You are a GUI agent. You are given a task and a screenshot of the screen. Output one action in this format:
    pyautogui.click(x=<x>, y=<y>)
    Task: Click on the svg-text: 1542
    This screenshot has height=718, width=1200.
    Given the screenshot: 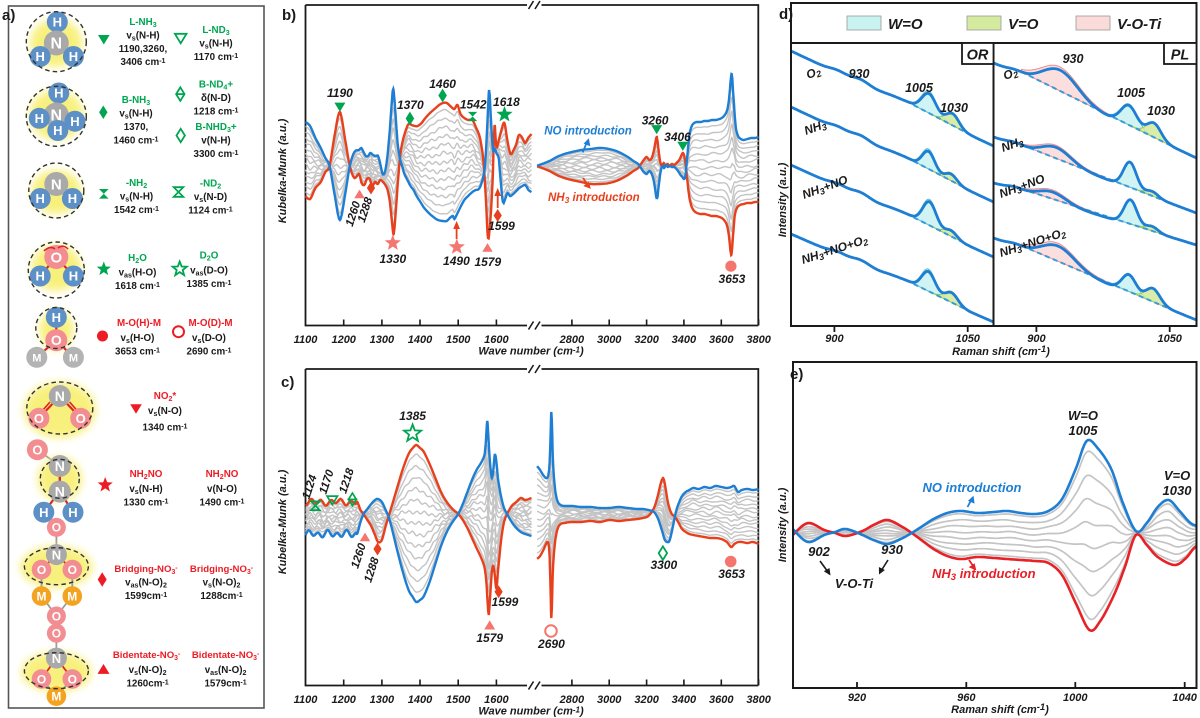 What is the action you would take?
    pyautogui.click(x=473, y=105)
    